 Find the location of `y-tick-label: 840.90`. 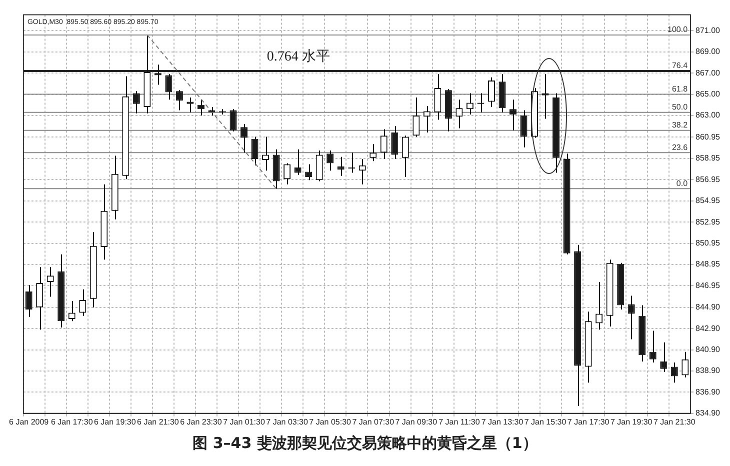

y-tick-label: 840.90 is located at coordinates (708, 349).